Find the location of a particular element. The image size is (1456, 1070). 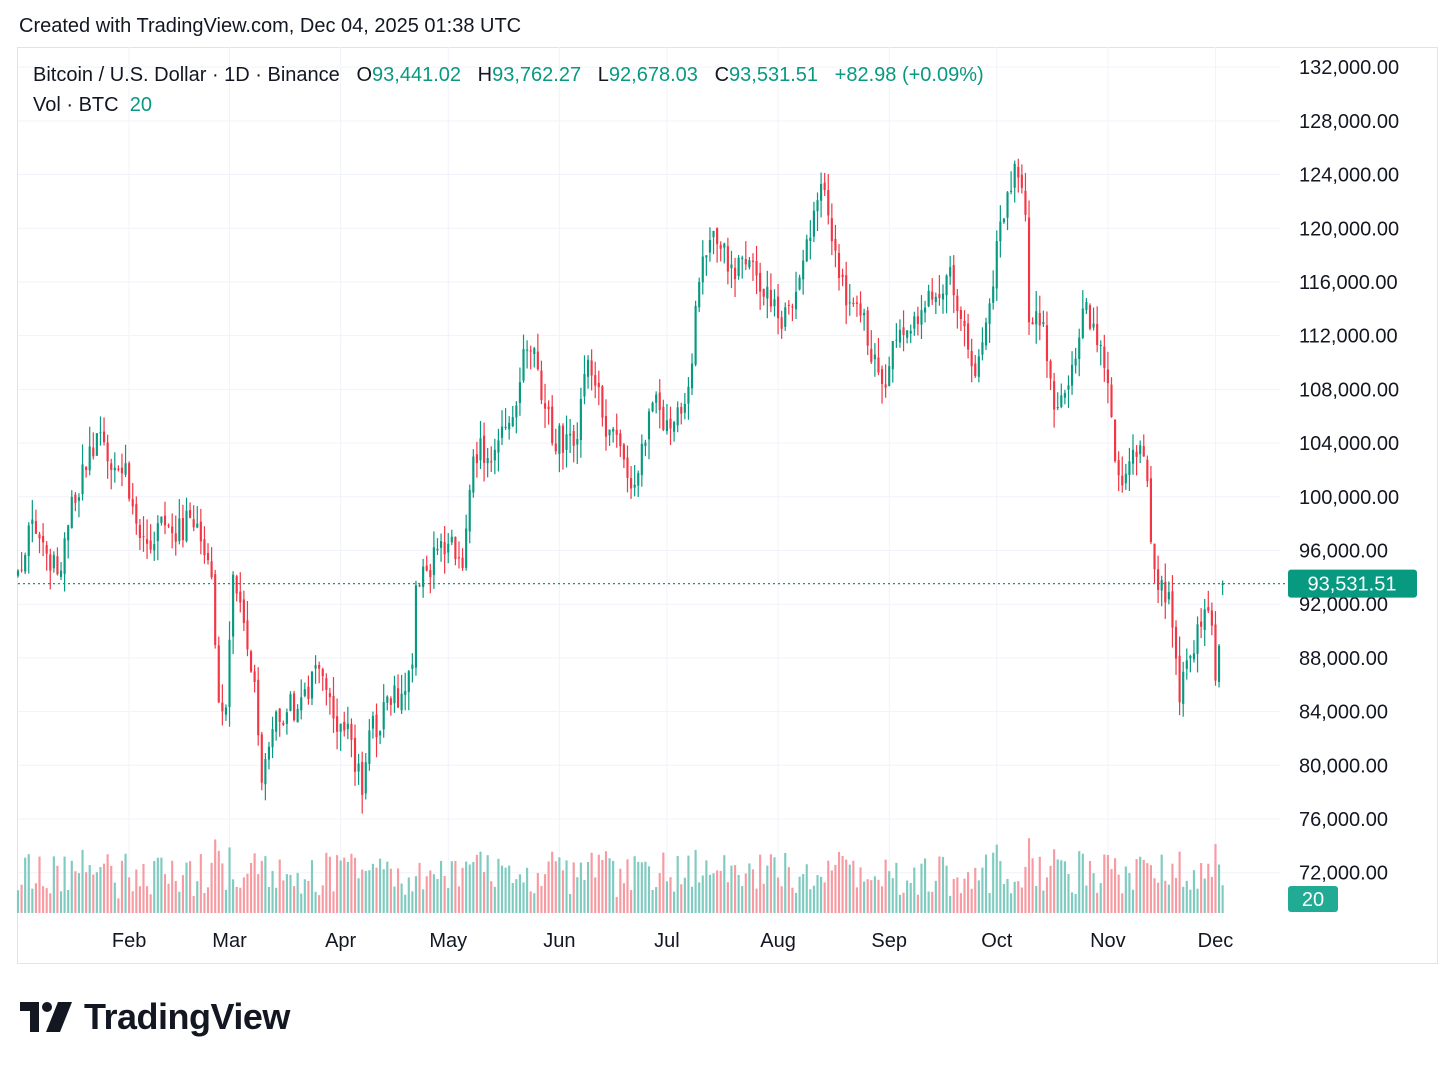

tradingview-logo: TradingView is located at coordinates (155, 1017).